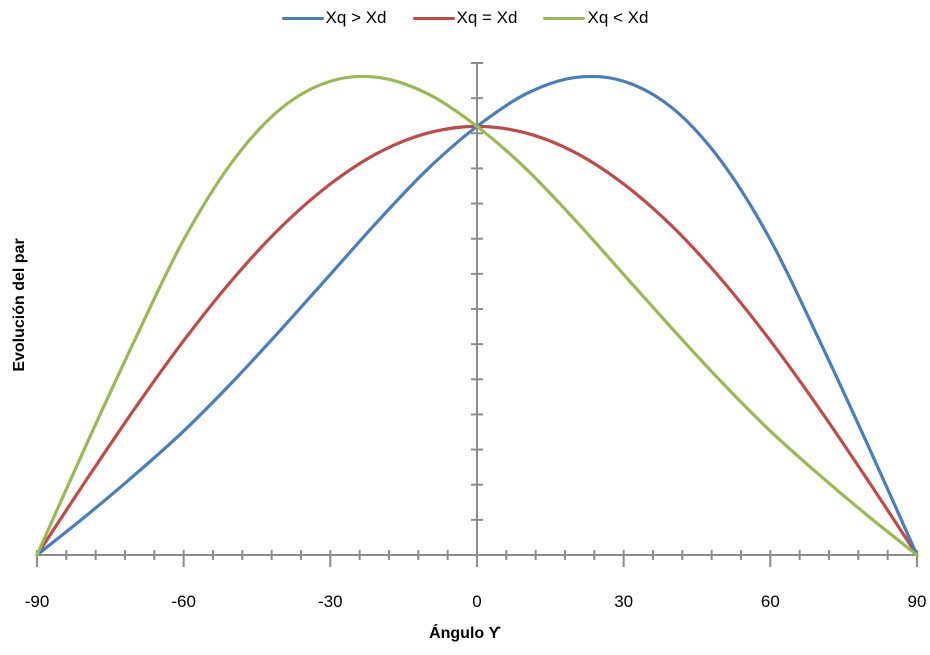  Describe the element at coordinates (617, 18) in the screenshot. I see `legend-label-2: Xq < Xd` at that location.